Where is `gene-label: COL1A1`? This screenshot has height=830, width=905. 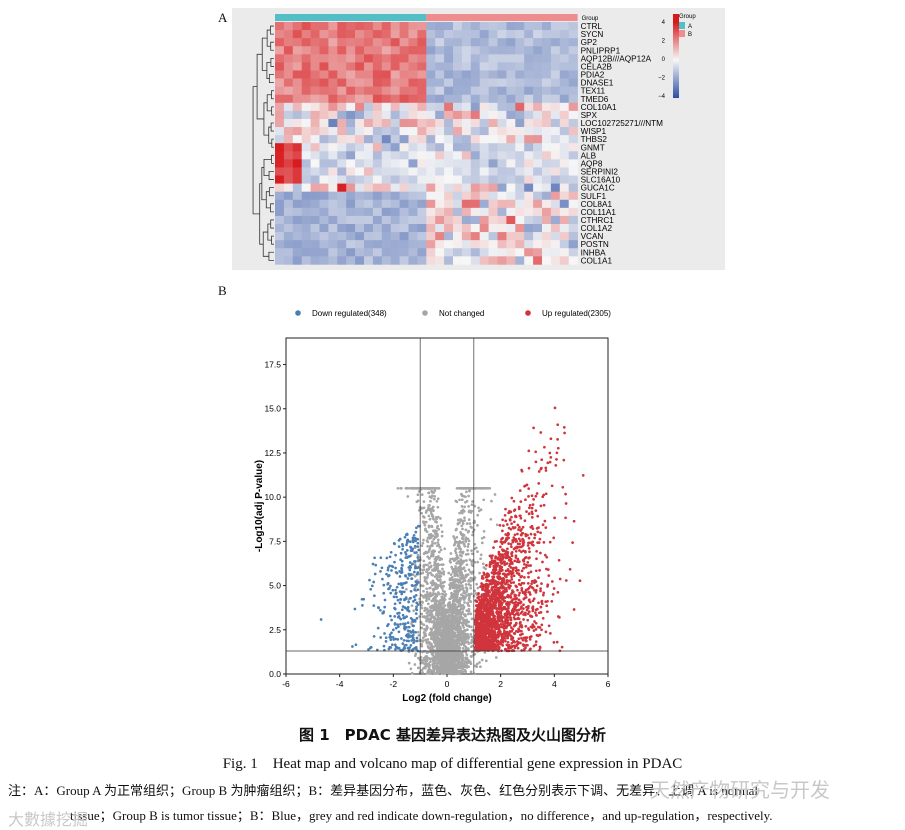 gene-label: COL1A1 is located at coordinates (597, 260).